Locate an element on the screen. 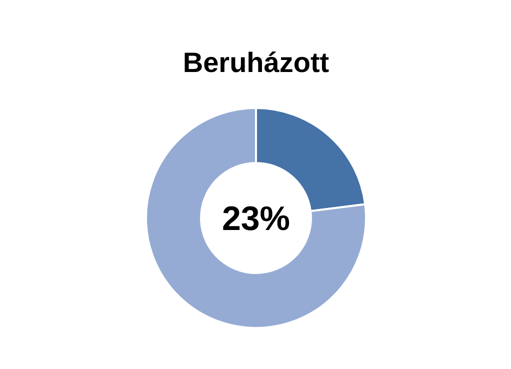 Image resolution: width=511 pixels, height=369 pixels. chart-title: Beruházott is located at coordinates (256, 62).